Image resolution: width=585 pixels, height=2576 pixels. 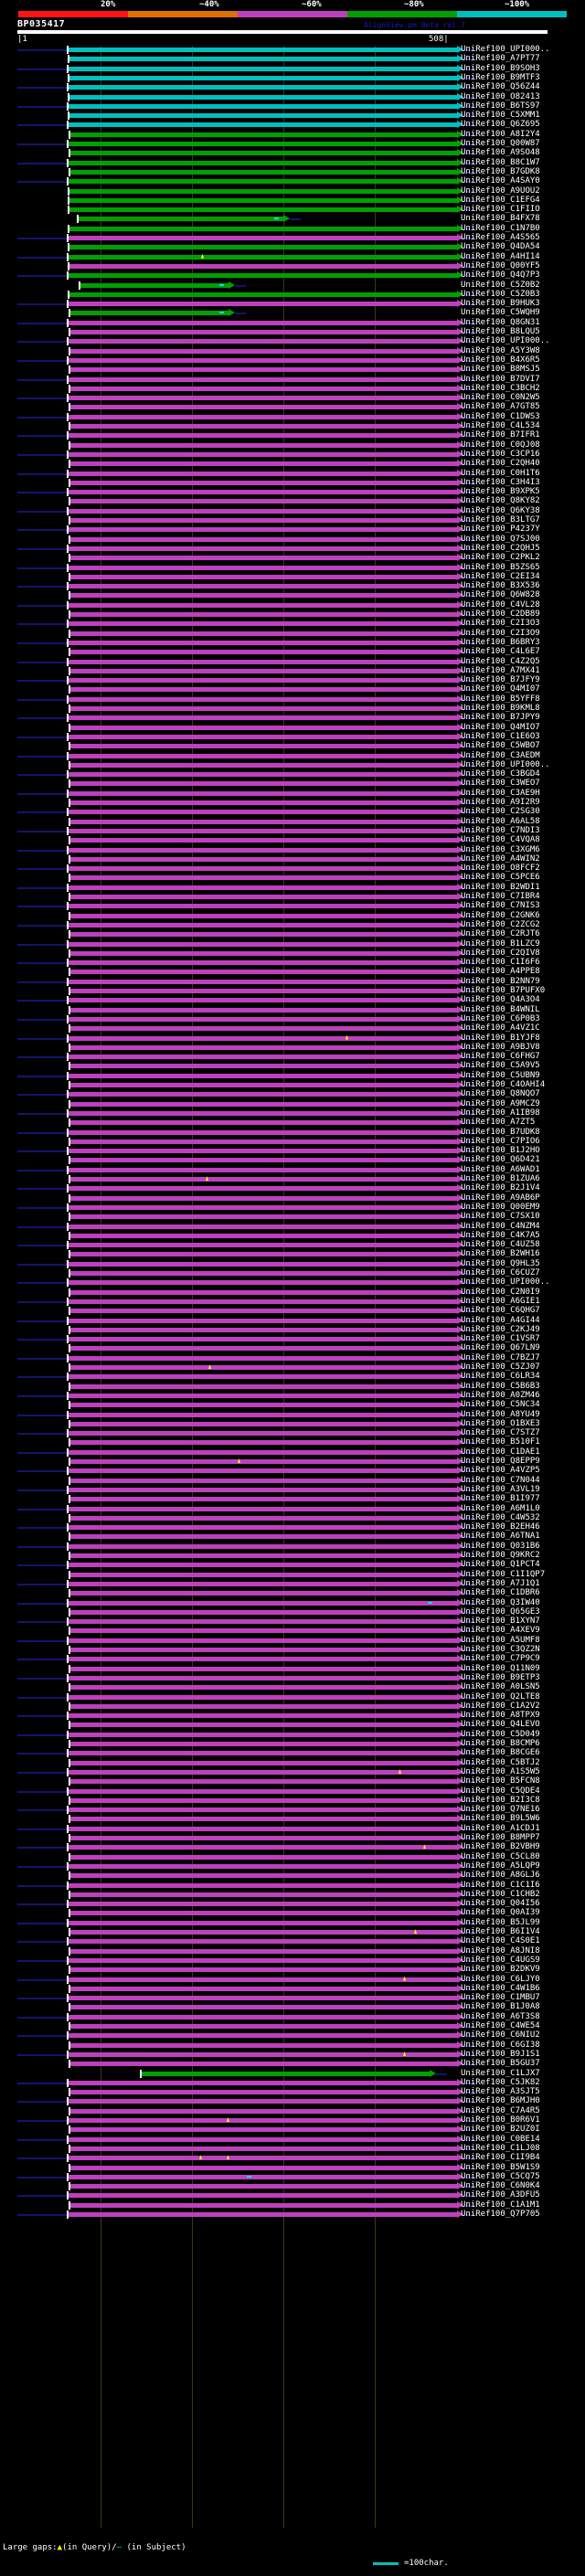 I want to click on hsp-row: UniRef100_B2WH16, so click(x=293, y=1254).